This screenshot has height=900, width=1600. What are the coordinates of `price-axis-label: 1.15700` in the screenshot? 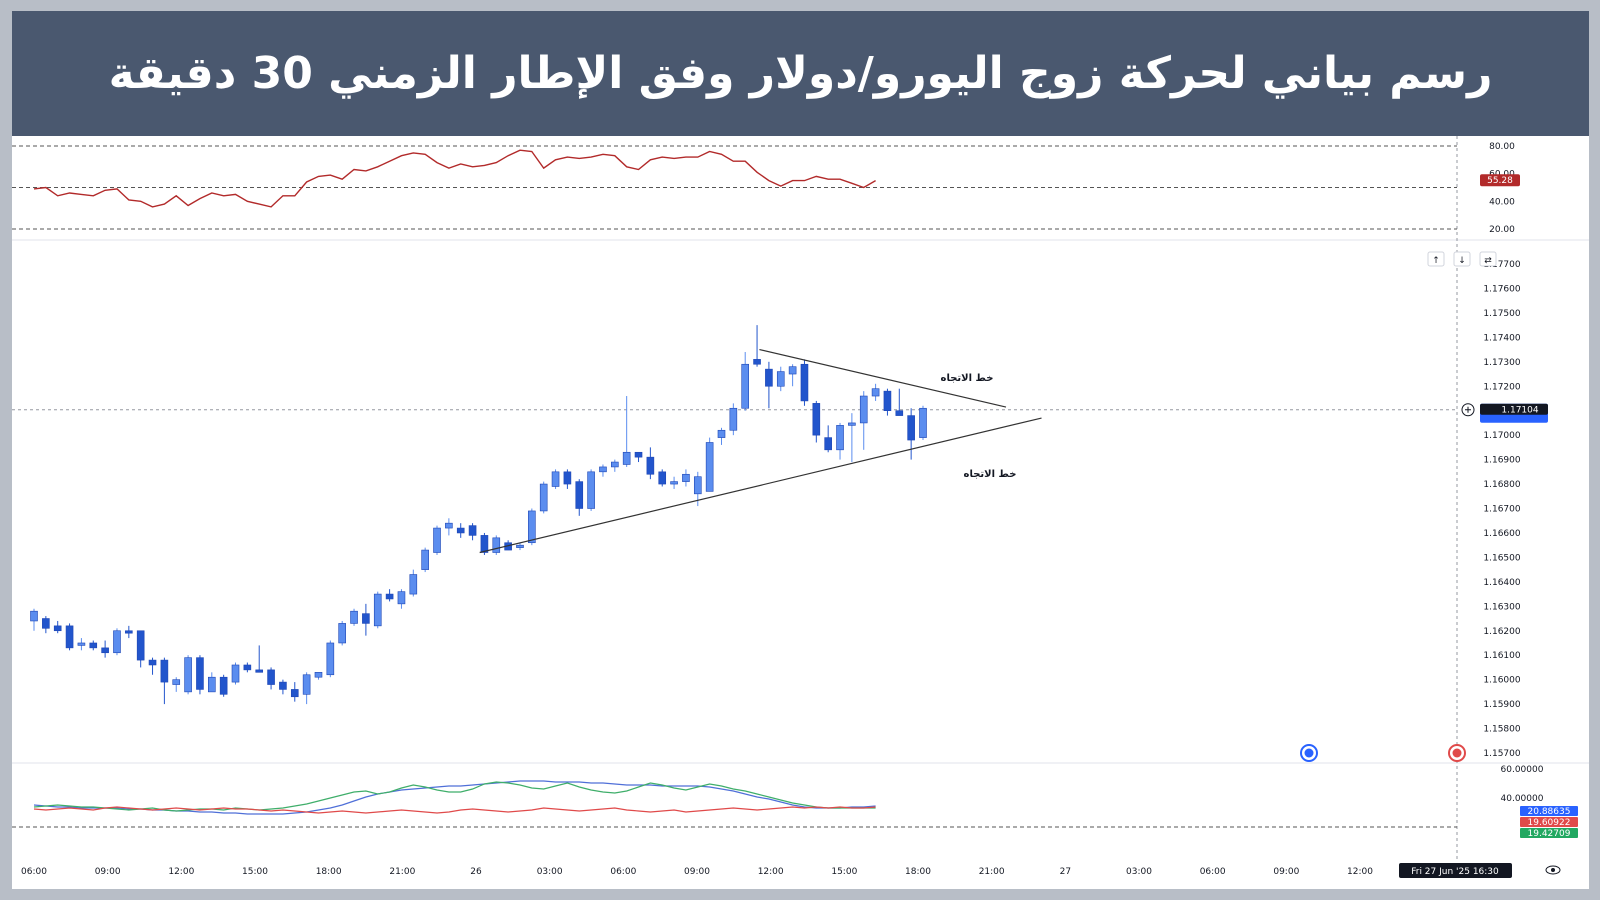 It's located at (1501, 754).